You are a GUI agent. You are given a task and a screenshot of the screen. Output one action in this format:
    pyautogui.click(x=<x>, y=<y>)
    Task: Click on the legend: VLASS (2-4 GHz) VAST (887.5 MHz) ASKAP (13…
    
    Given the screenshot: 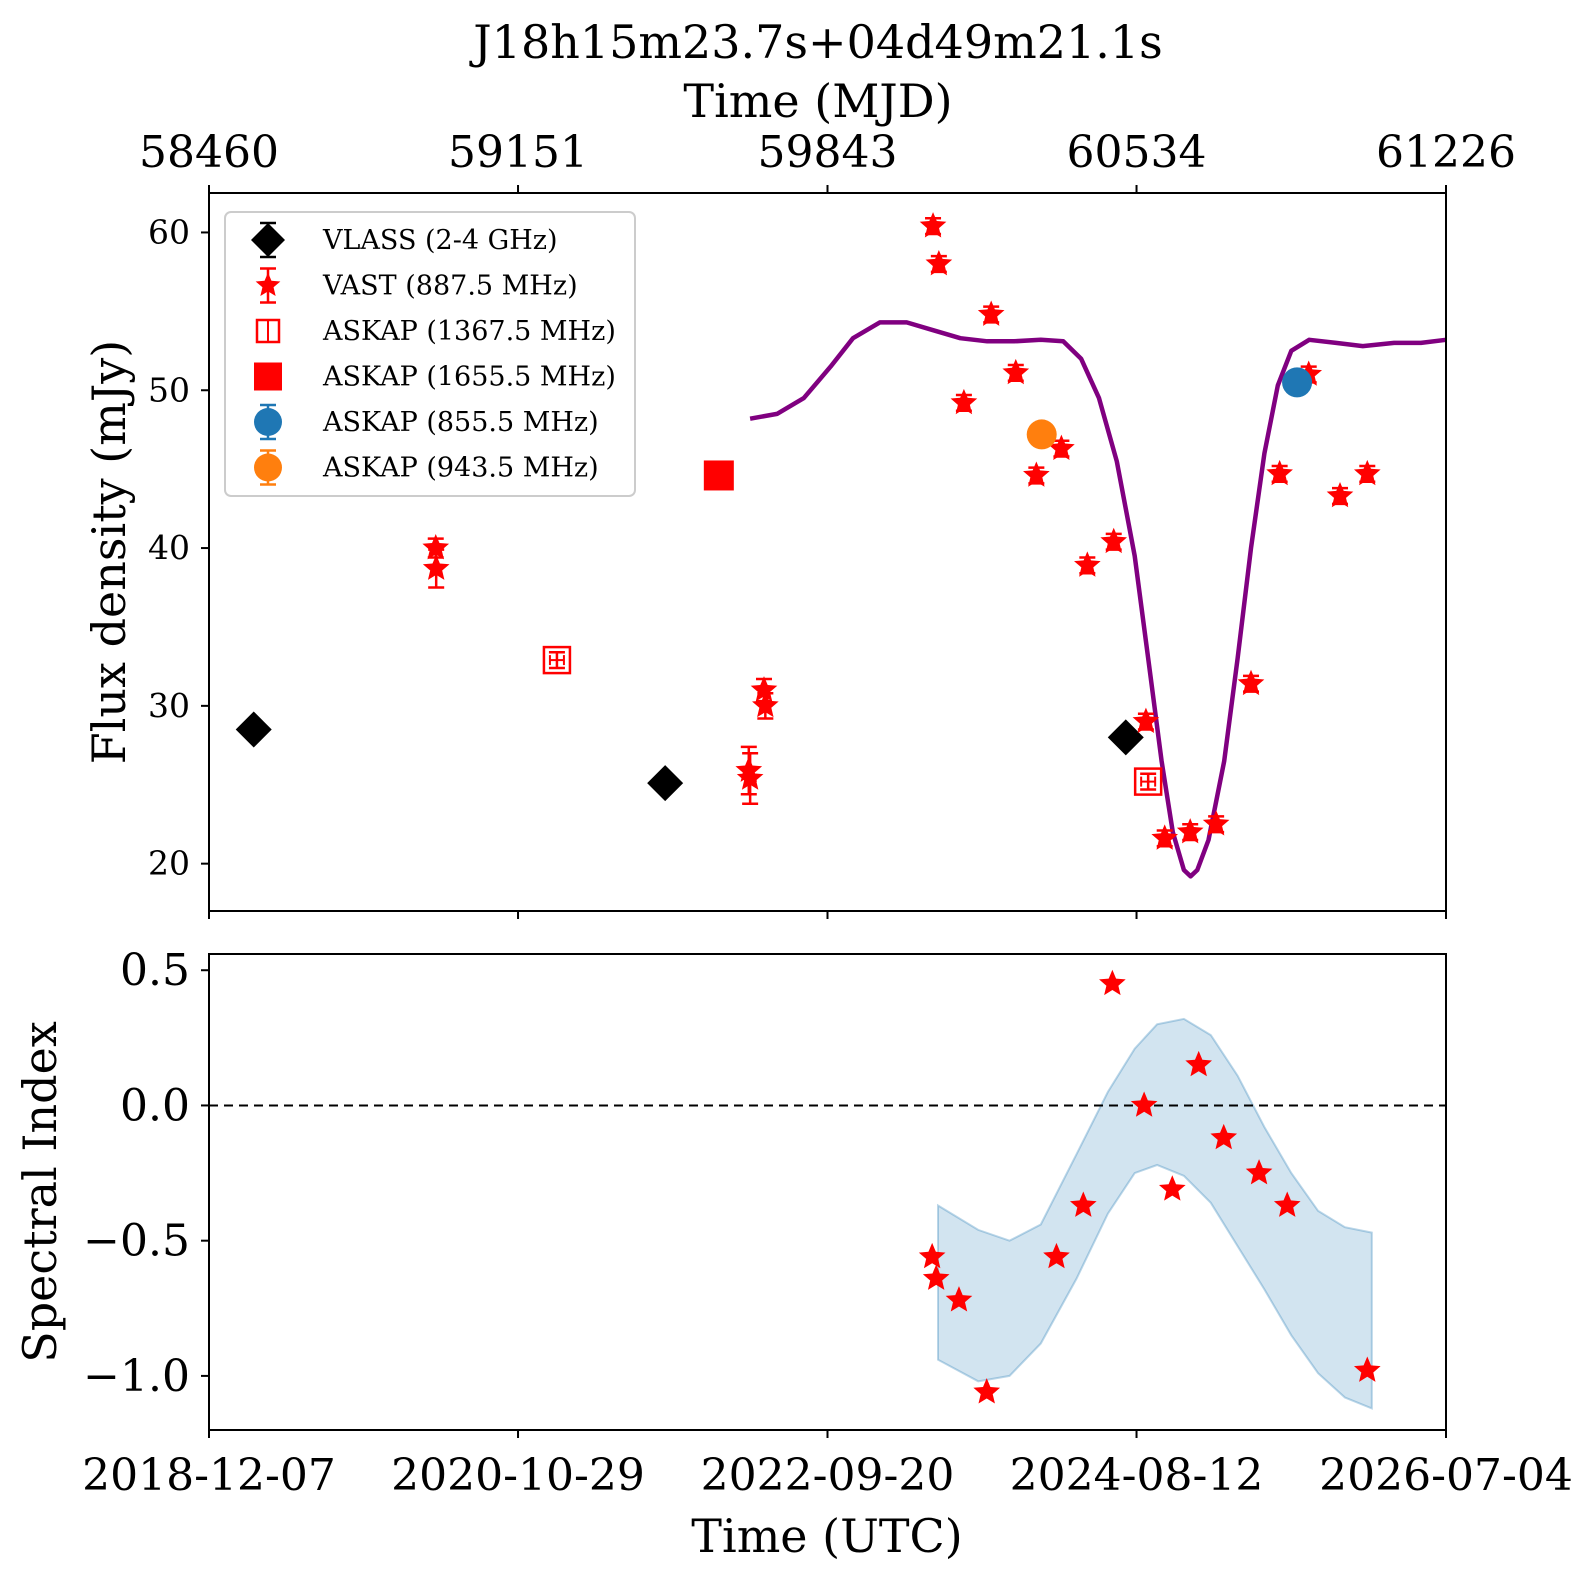 What is the action you would take?
    pyautogui.click(x=430, y=354)
    